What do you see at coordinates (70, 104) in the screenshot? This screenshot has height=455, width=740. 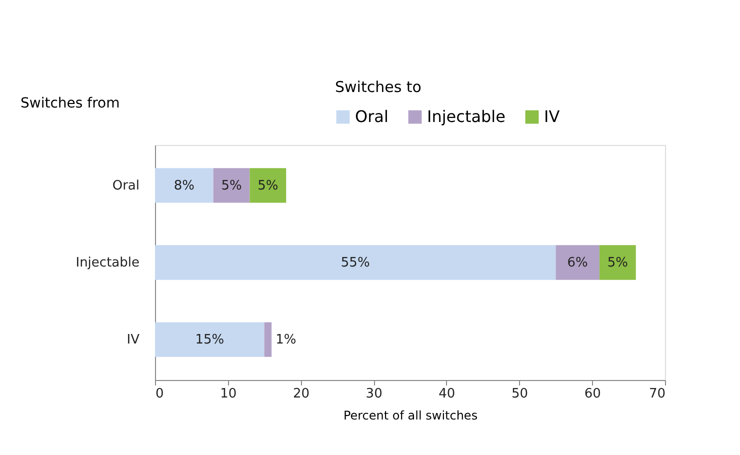 I see `y-axis-title: Switches from` at bounding box center [70, 104].